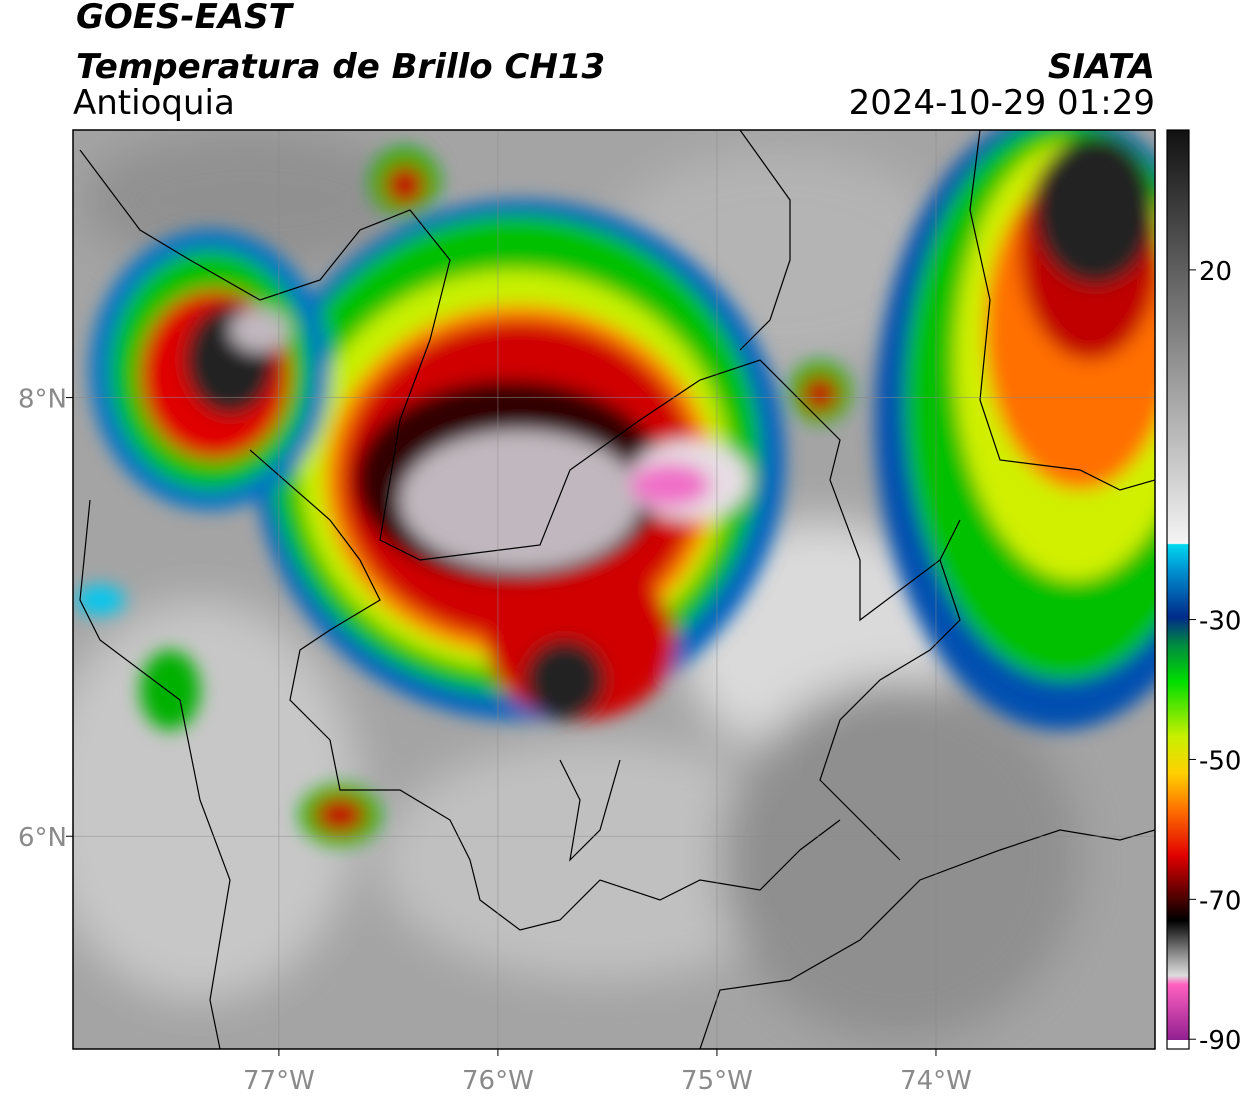 The width and height of the screenshot is (1252, 1099). I want to click on colorbar-tick-label: 20, so click(1215, 272).